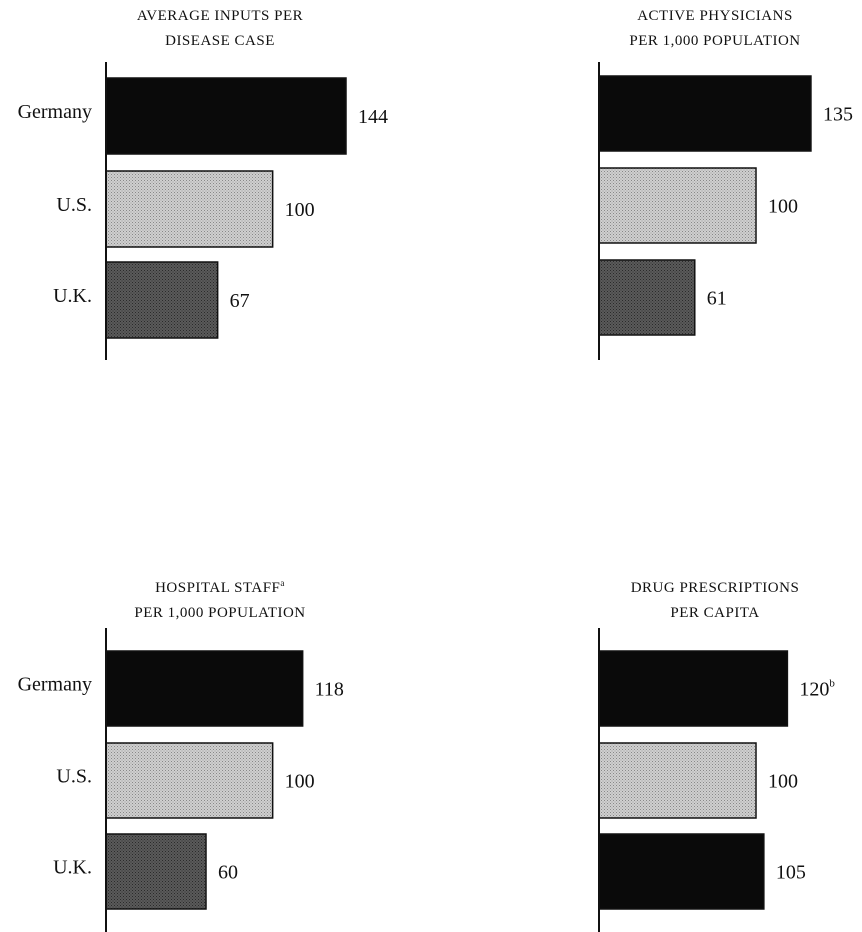 Image resolution: width=862 pixels, height=932 pixels. I want to click on value-label: 61, so click(717, 299).